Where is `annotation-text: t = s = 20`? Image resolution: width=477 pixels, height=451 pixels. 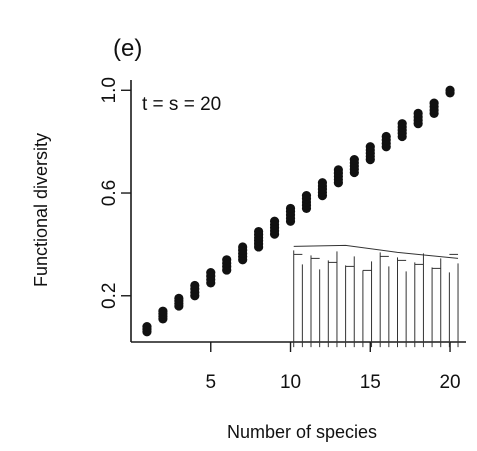
annotation-text: t = s = 20 is located at coordinates (181, 104).